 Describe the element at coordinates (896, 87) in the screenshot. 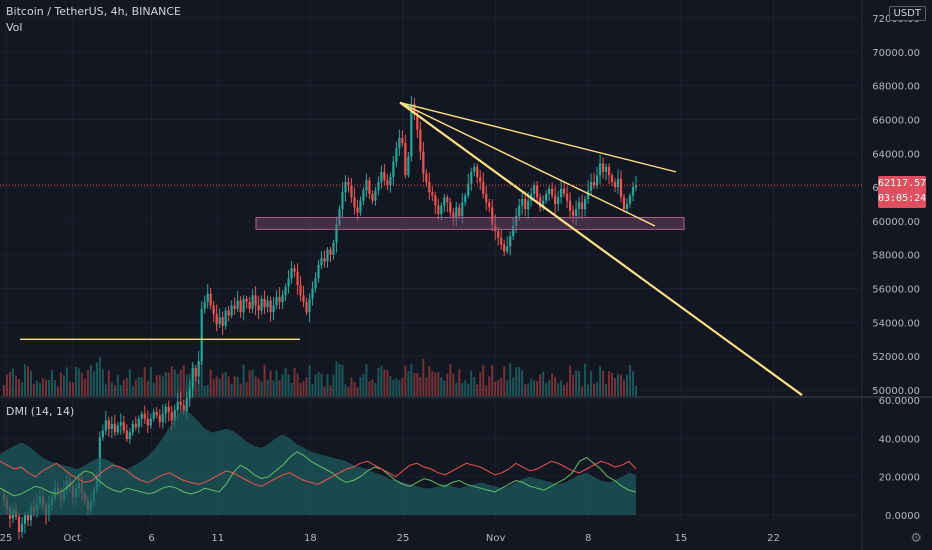

I see `price-tick-label: 68000.00` at that location.